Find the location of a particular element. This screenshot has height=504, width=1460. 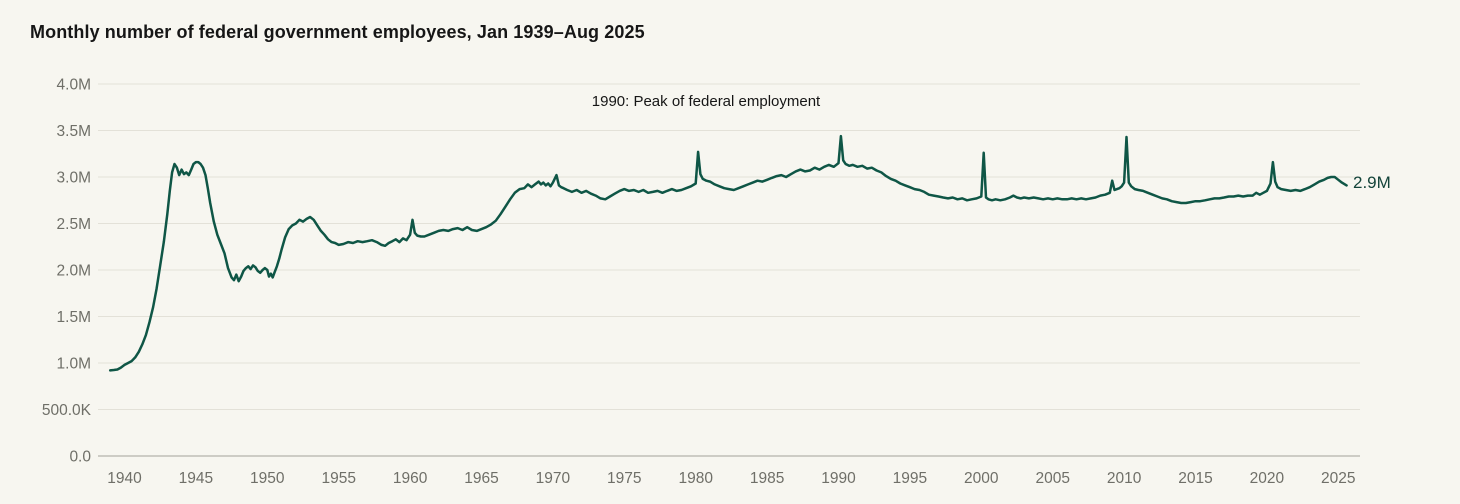

x-tick-label-2010: 2010 is located at coordinates (1124, 478).